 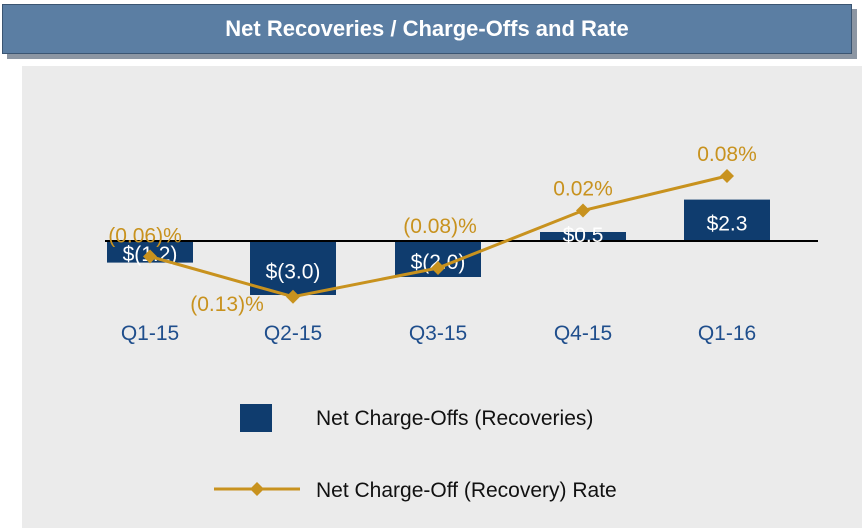 I want to click on legend-line-label: Net Charge-Off (Recovery) Rate, so click(x=466, y=490).